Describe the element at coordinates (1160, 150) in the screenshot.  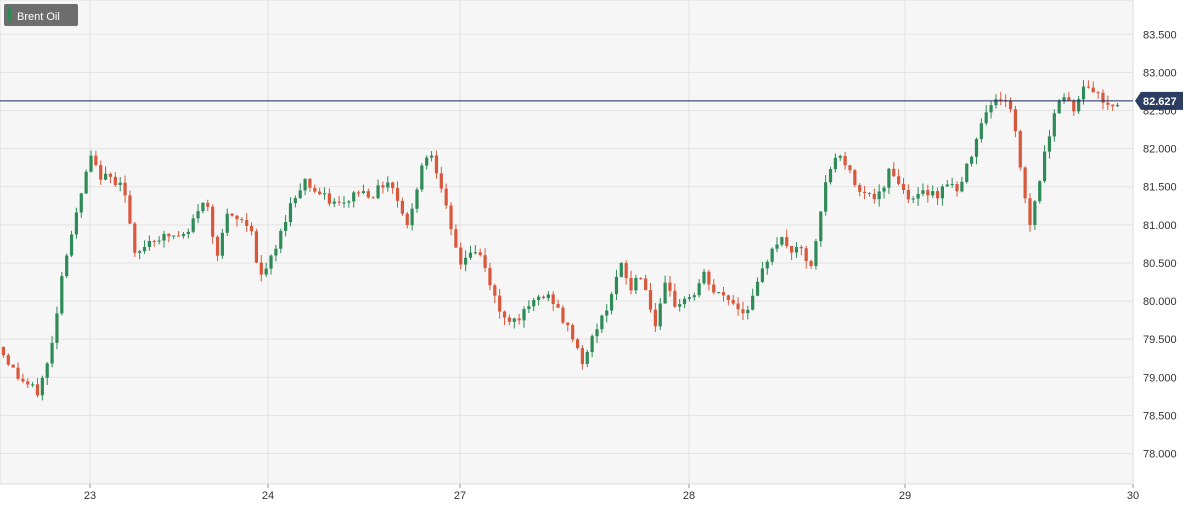
I see `y-tick-label: 82.000` at that location.